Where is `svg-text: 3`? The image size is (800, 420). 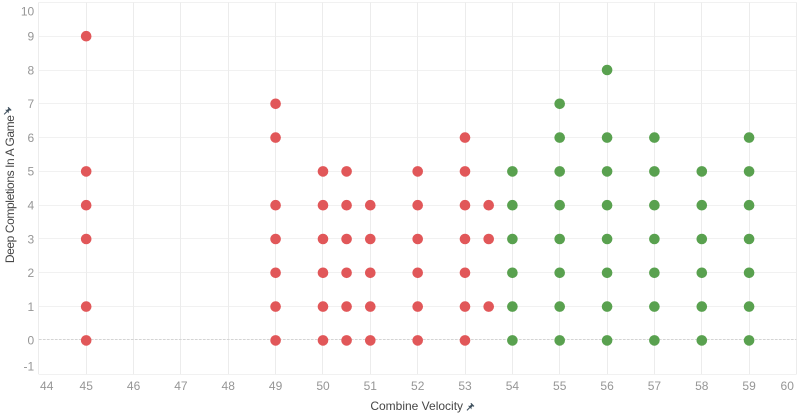
svg-text: 3 is located at coordinates (31, 239).